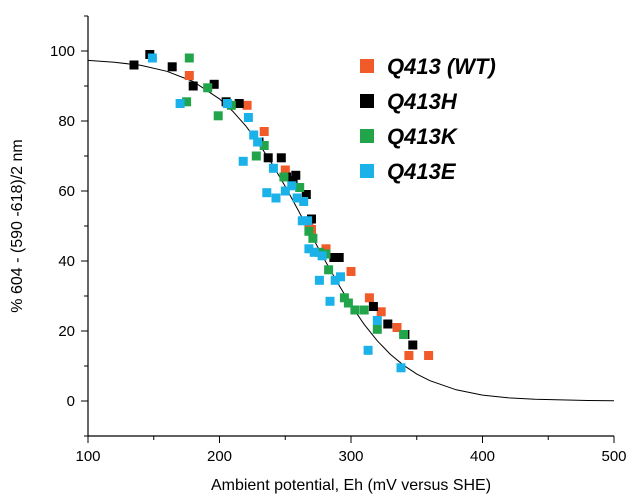  What do you see at coordinates (71, 401) in the screenshot?
I see `y-tick-label: 0` at bounding box center [71, 401].